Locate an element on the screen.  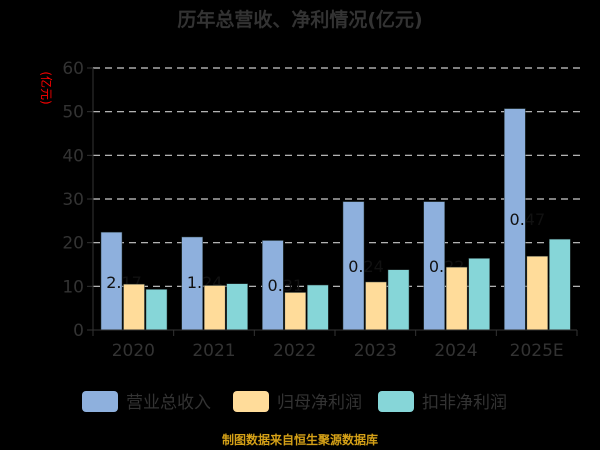
y-axis-label: (亿元) is located at coordinates (46, 87).